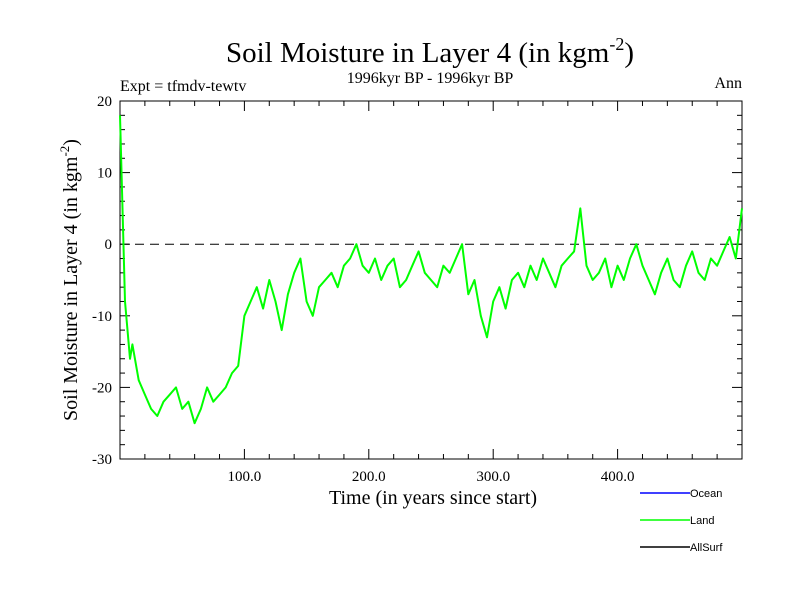 The height and width of the screenshot is (600, 800). Describe the element at coordinates (109, 245) in the screenshot. I see `y-tick-label: 0` at that location.